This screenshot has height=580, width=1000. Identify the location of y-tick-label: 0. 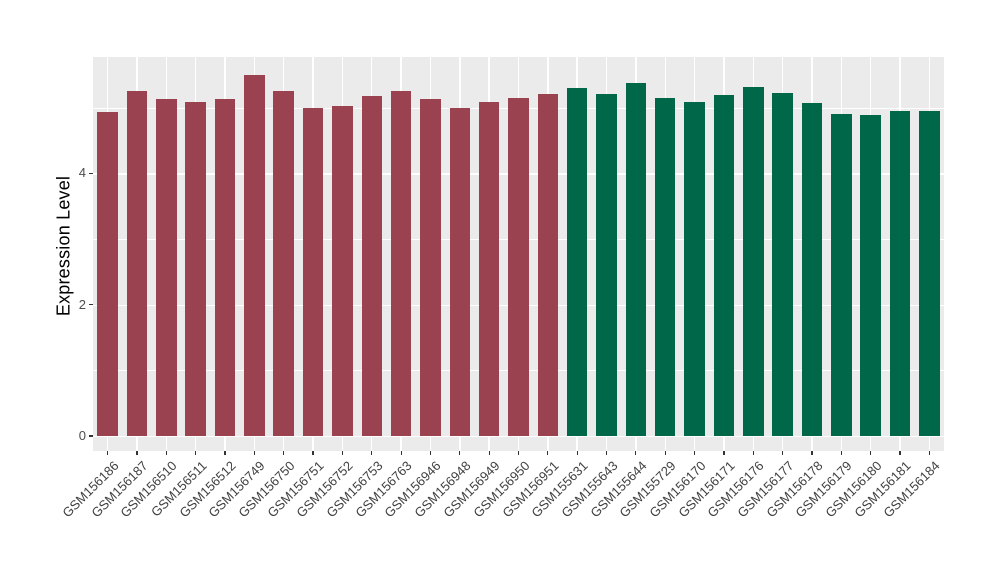
(82, 435).